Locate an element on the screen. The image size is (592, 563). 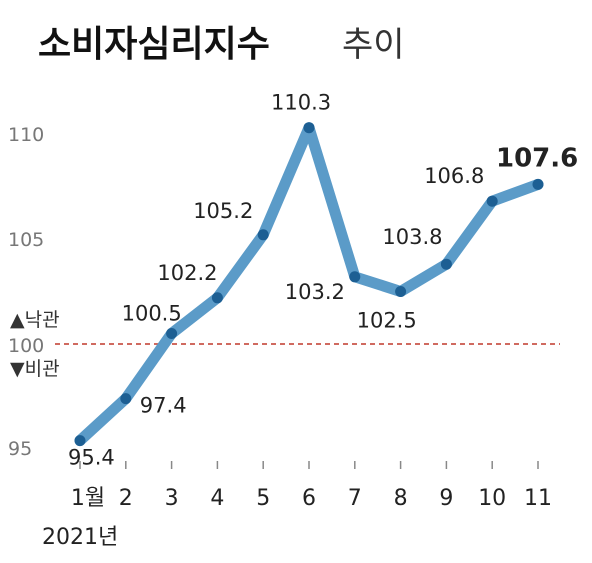
pessimism-label: ▼비관 is located at coordinates (35, 369).